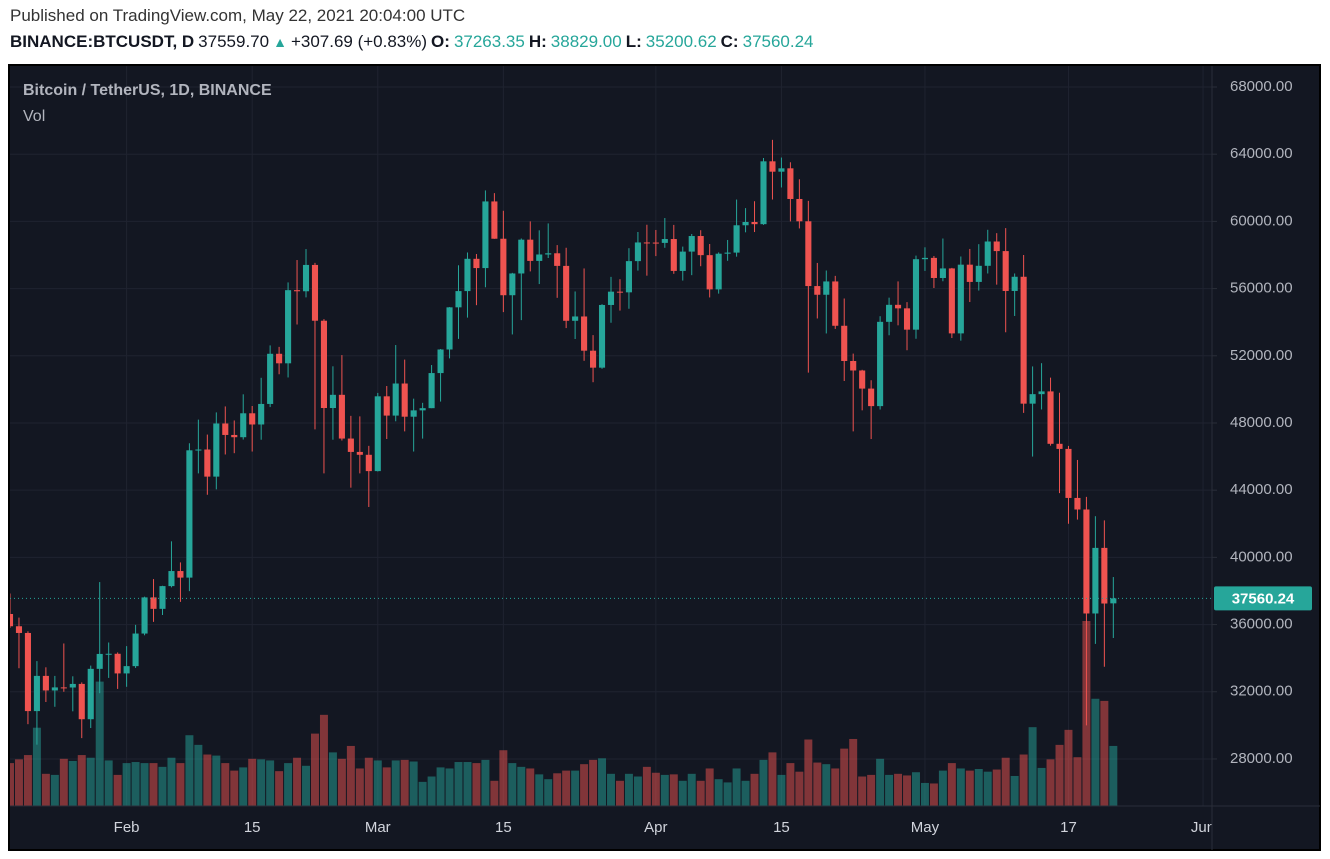  What do you see at coordinates (359, 41) in the screenshot?
I see `change: +307.69 (+0.83%)` at bounding box center [359, 41].